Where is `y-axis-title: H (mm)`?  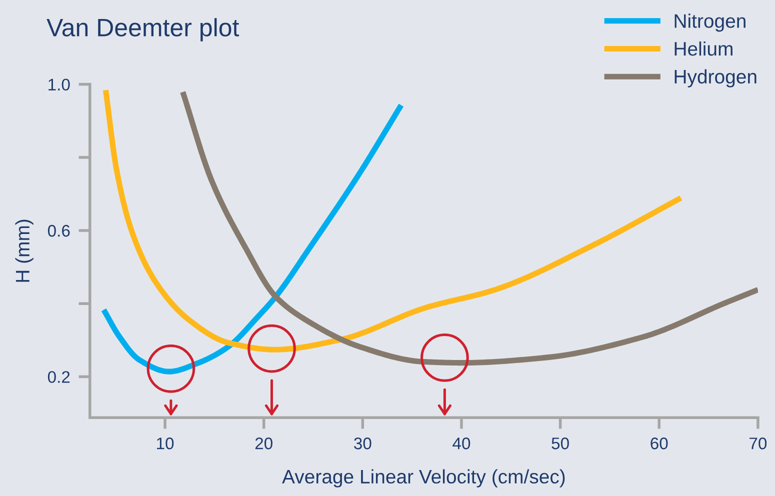
y-axis-title: H (mm) is located at coordinates (24, 251).